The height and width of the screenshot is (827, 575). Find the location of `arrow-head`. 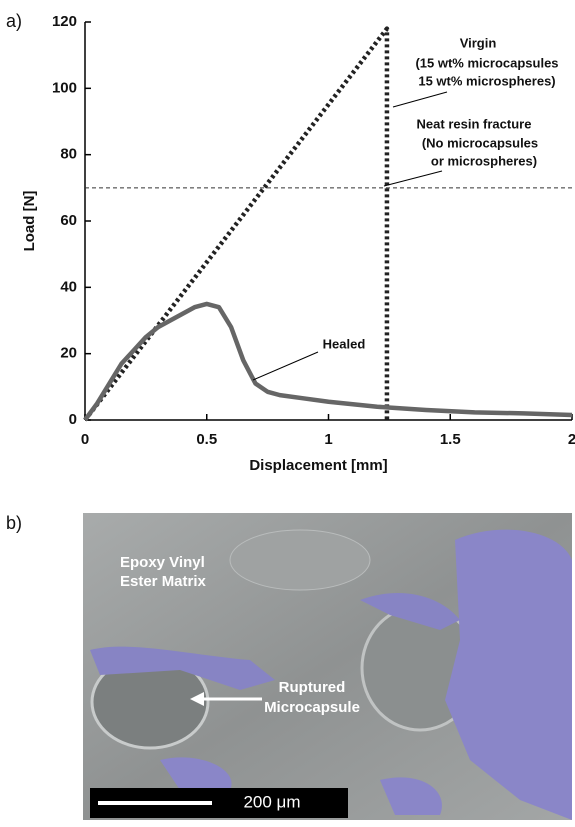

arrow-head is located at coordinates (197, 699).